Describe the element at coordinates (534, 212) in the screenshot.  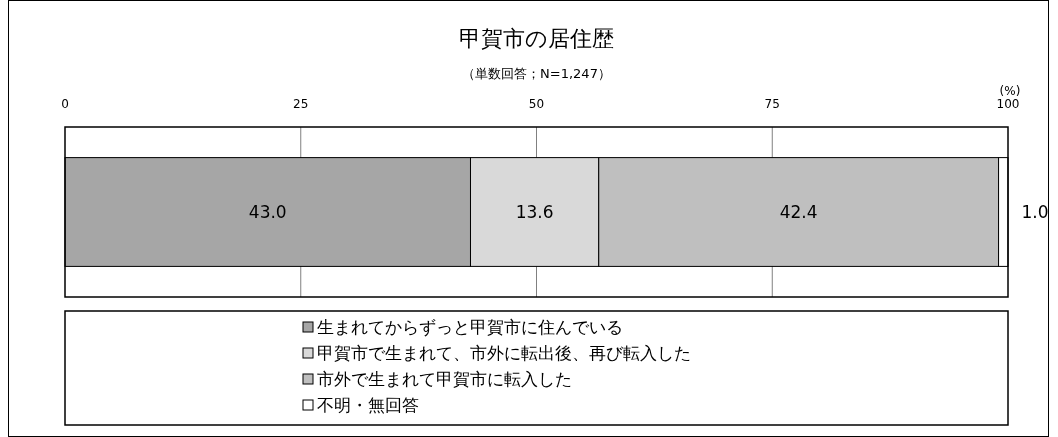
I see `data-label: 13.6` at that location.